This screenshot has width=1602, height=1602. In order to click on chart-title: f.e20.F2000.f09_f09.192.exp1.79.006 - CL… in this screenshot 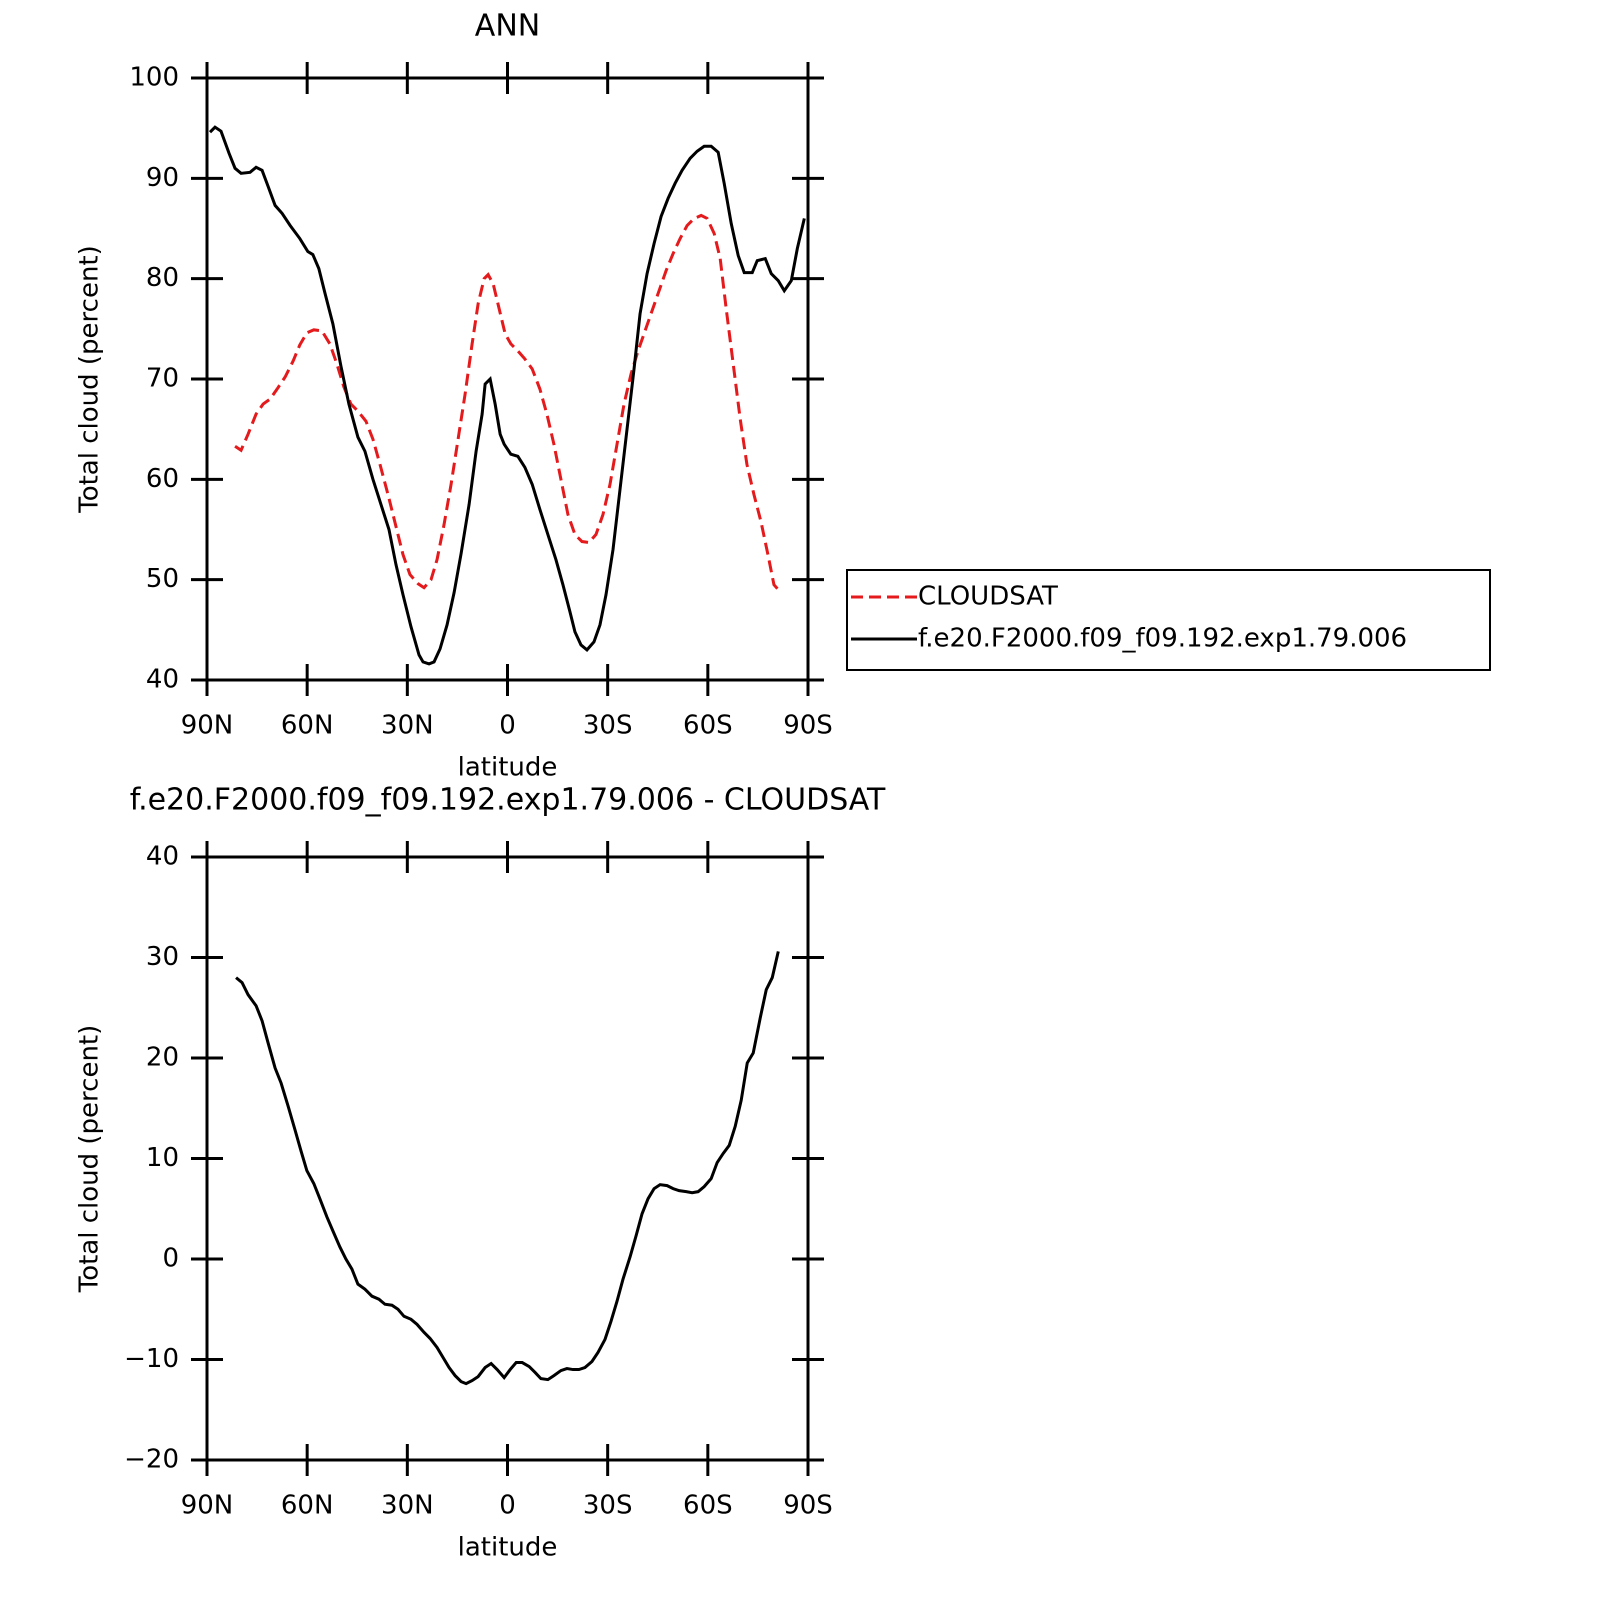, I will do `click(508, 800)`.